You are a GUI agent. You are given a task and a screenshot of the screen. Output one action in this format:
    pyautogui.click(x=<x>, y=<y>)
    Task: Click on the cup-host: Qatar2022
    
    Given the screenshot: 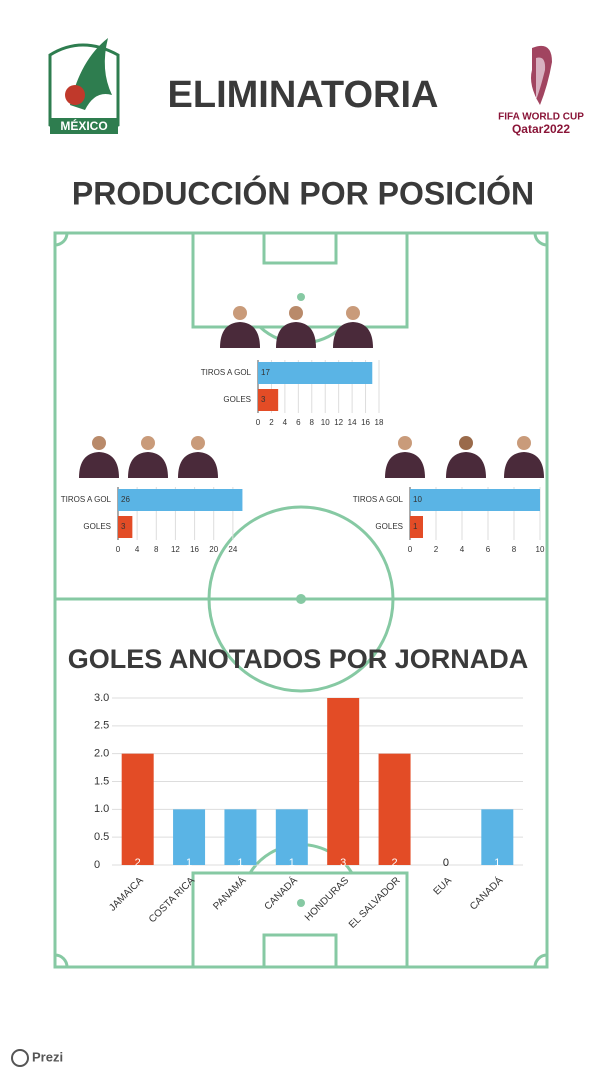 What is the action you would take?
    pyautogui.click(x=541, y=129)
    